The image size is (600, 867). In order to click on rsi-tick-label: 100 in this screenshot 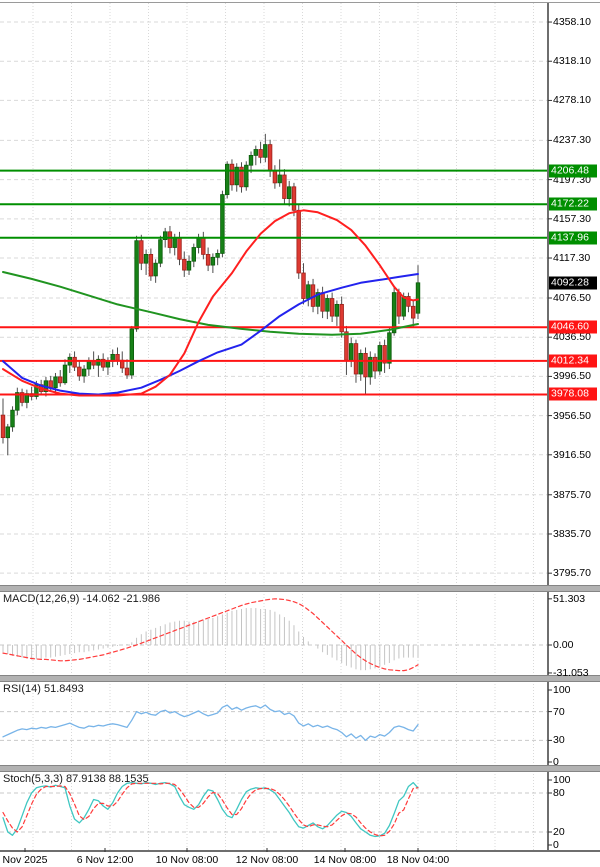, I will do `click(562, 690)`.